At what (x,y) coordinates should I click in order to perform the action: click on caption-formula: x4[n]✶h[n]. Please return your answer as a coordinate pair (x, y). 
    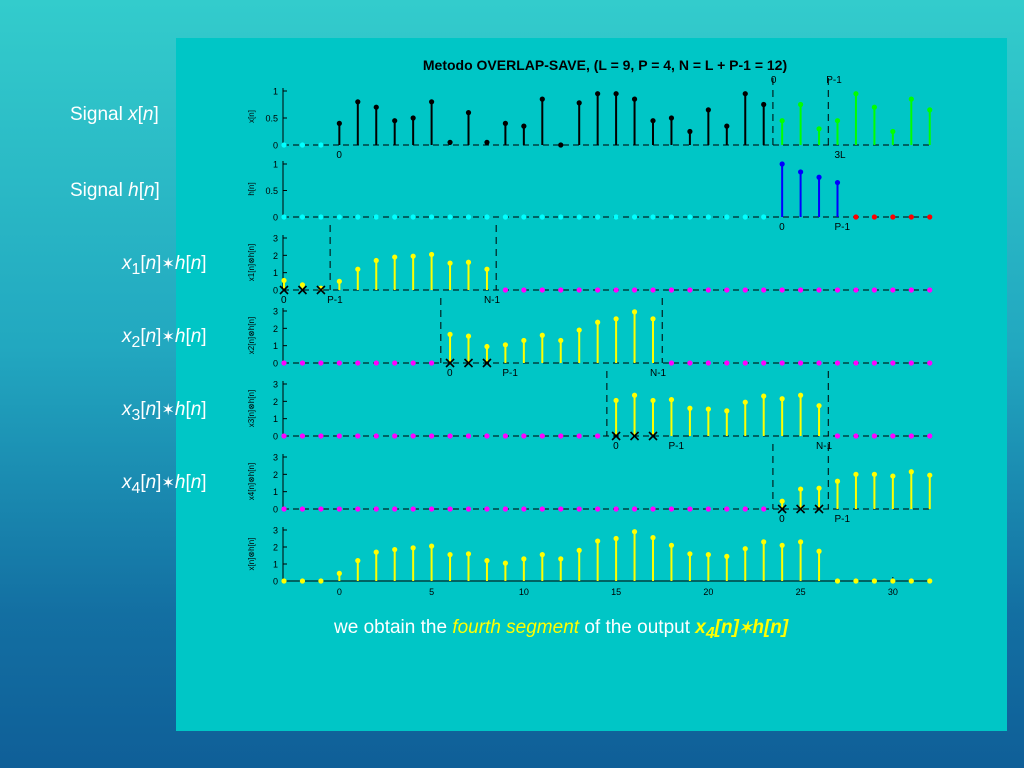
    Looking at the image, I should click on (742, 629).